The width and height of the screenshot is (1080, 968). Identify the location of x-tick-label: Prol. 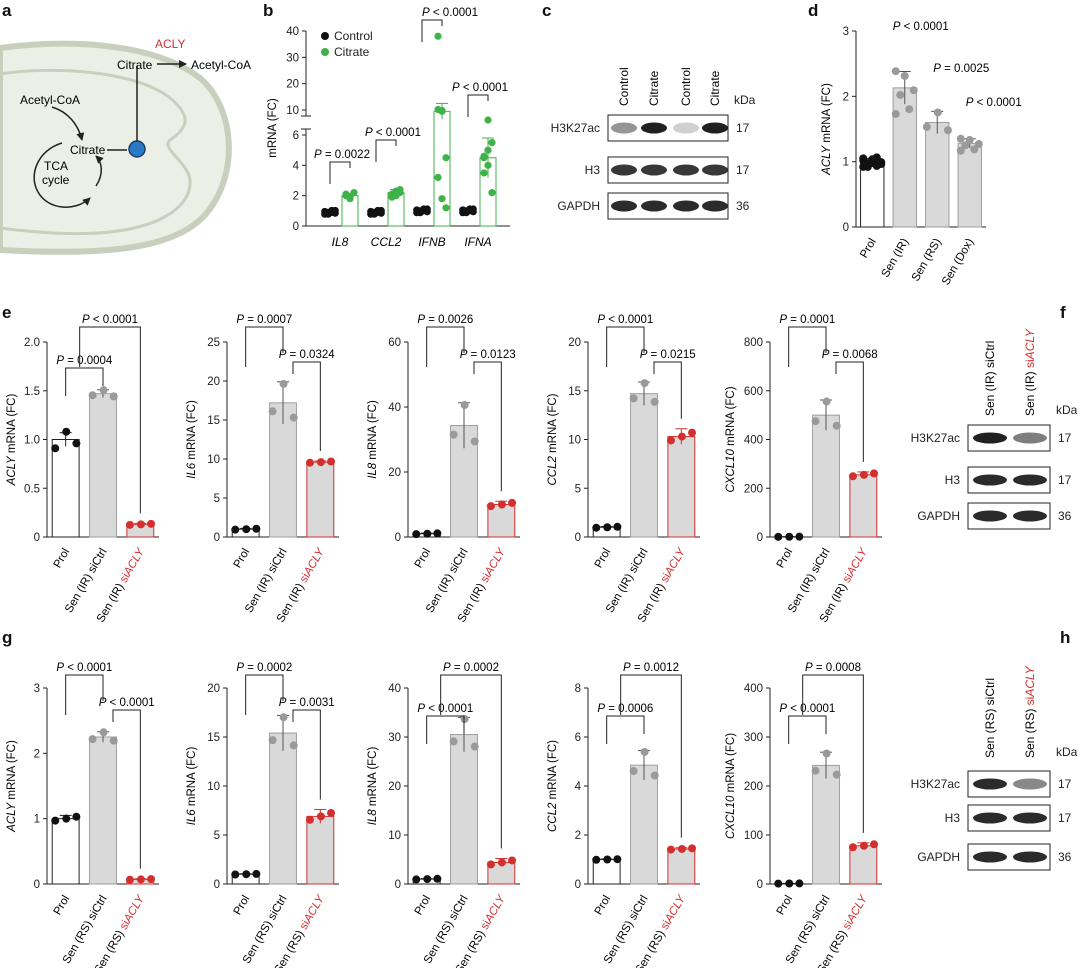
(868, 249).